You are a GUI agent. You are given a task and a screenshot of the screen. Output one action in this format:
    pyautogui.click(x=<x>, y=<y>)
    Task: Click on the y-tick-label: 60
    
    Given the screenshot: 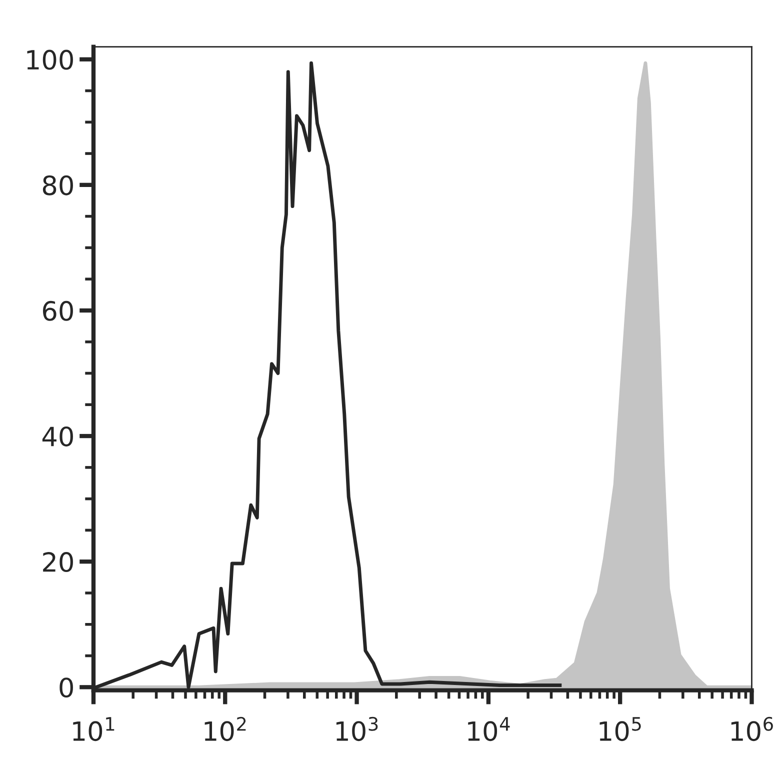 What is the action you would take?
    pyautogui.click(x=57, y=310)
    